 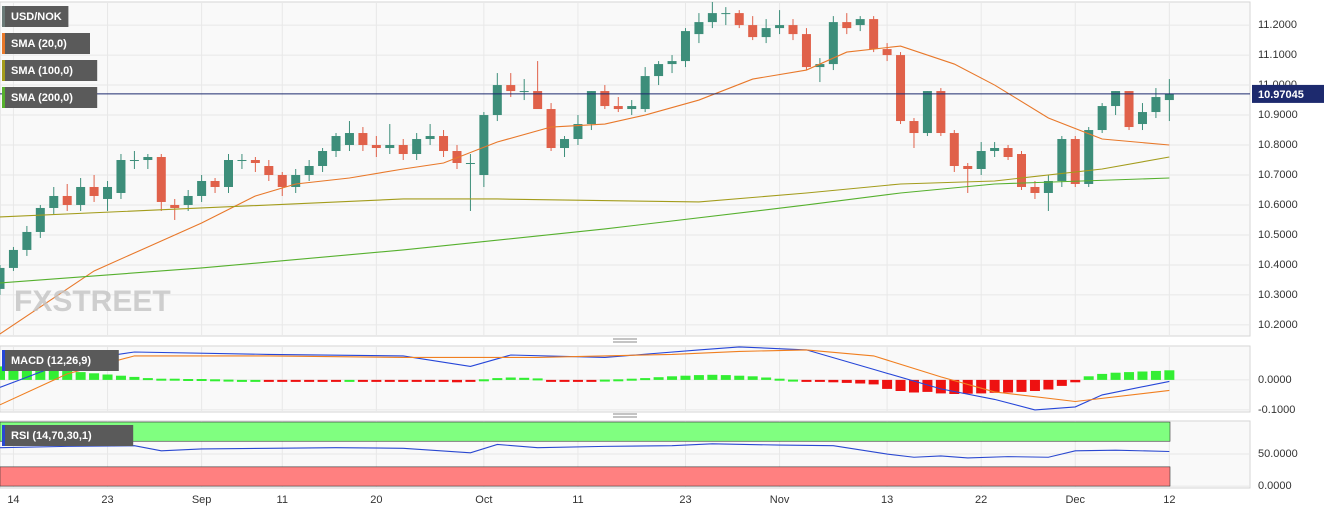 I want to click on x-tick-label: Dec, so click(x=1075, y=500).